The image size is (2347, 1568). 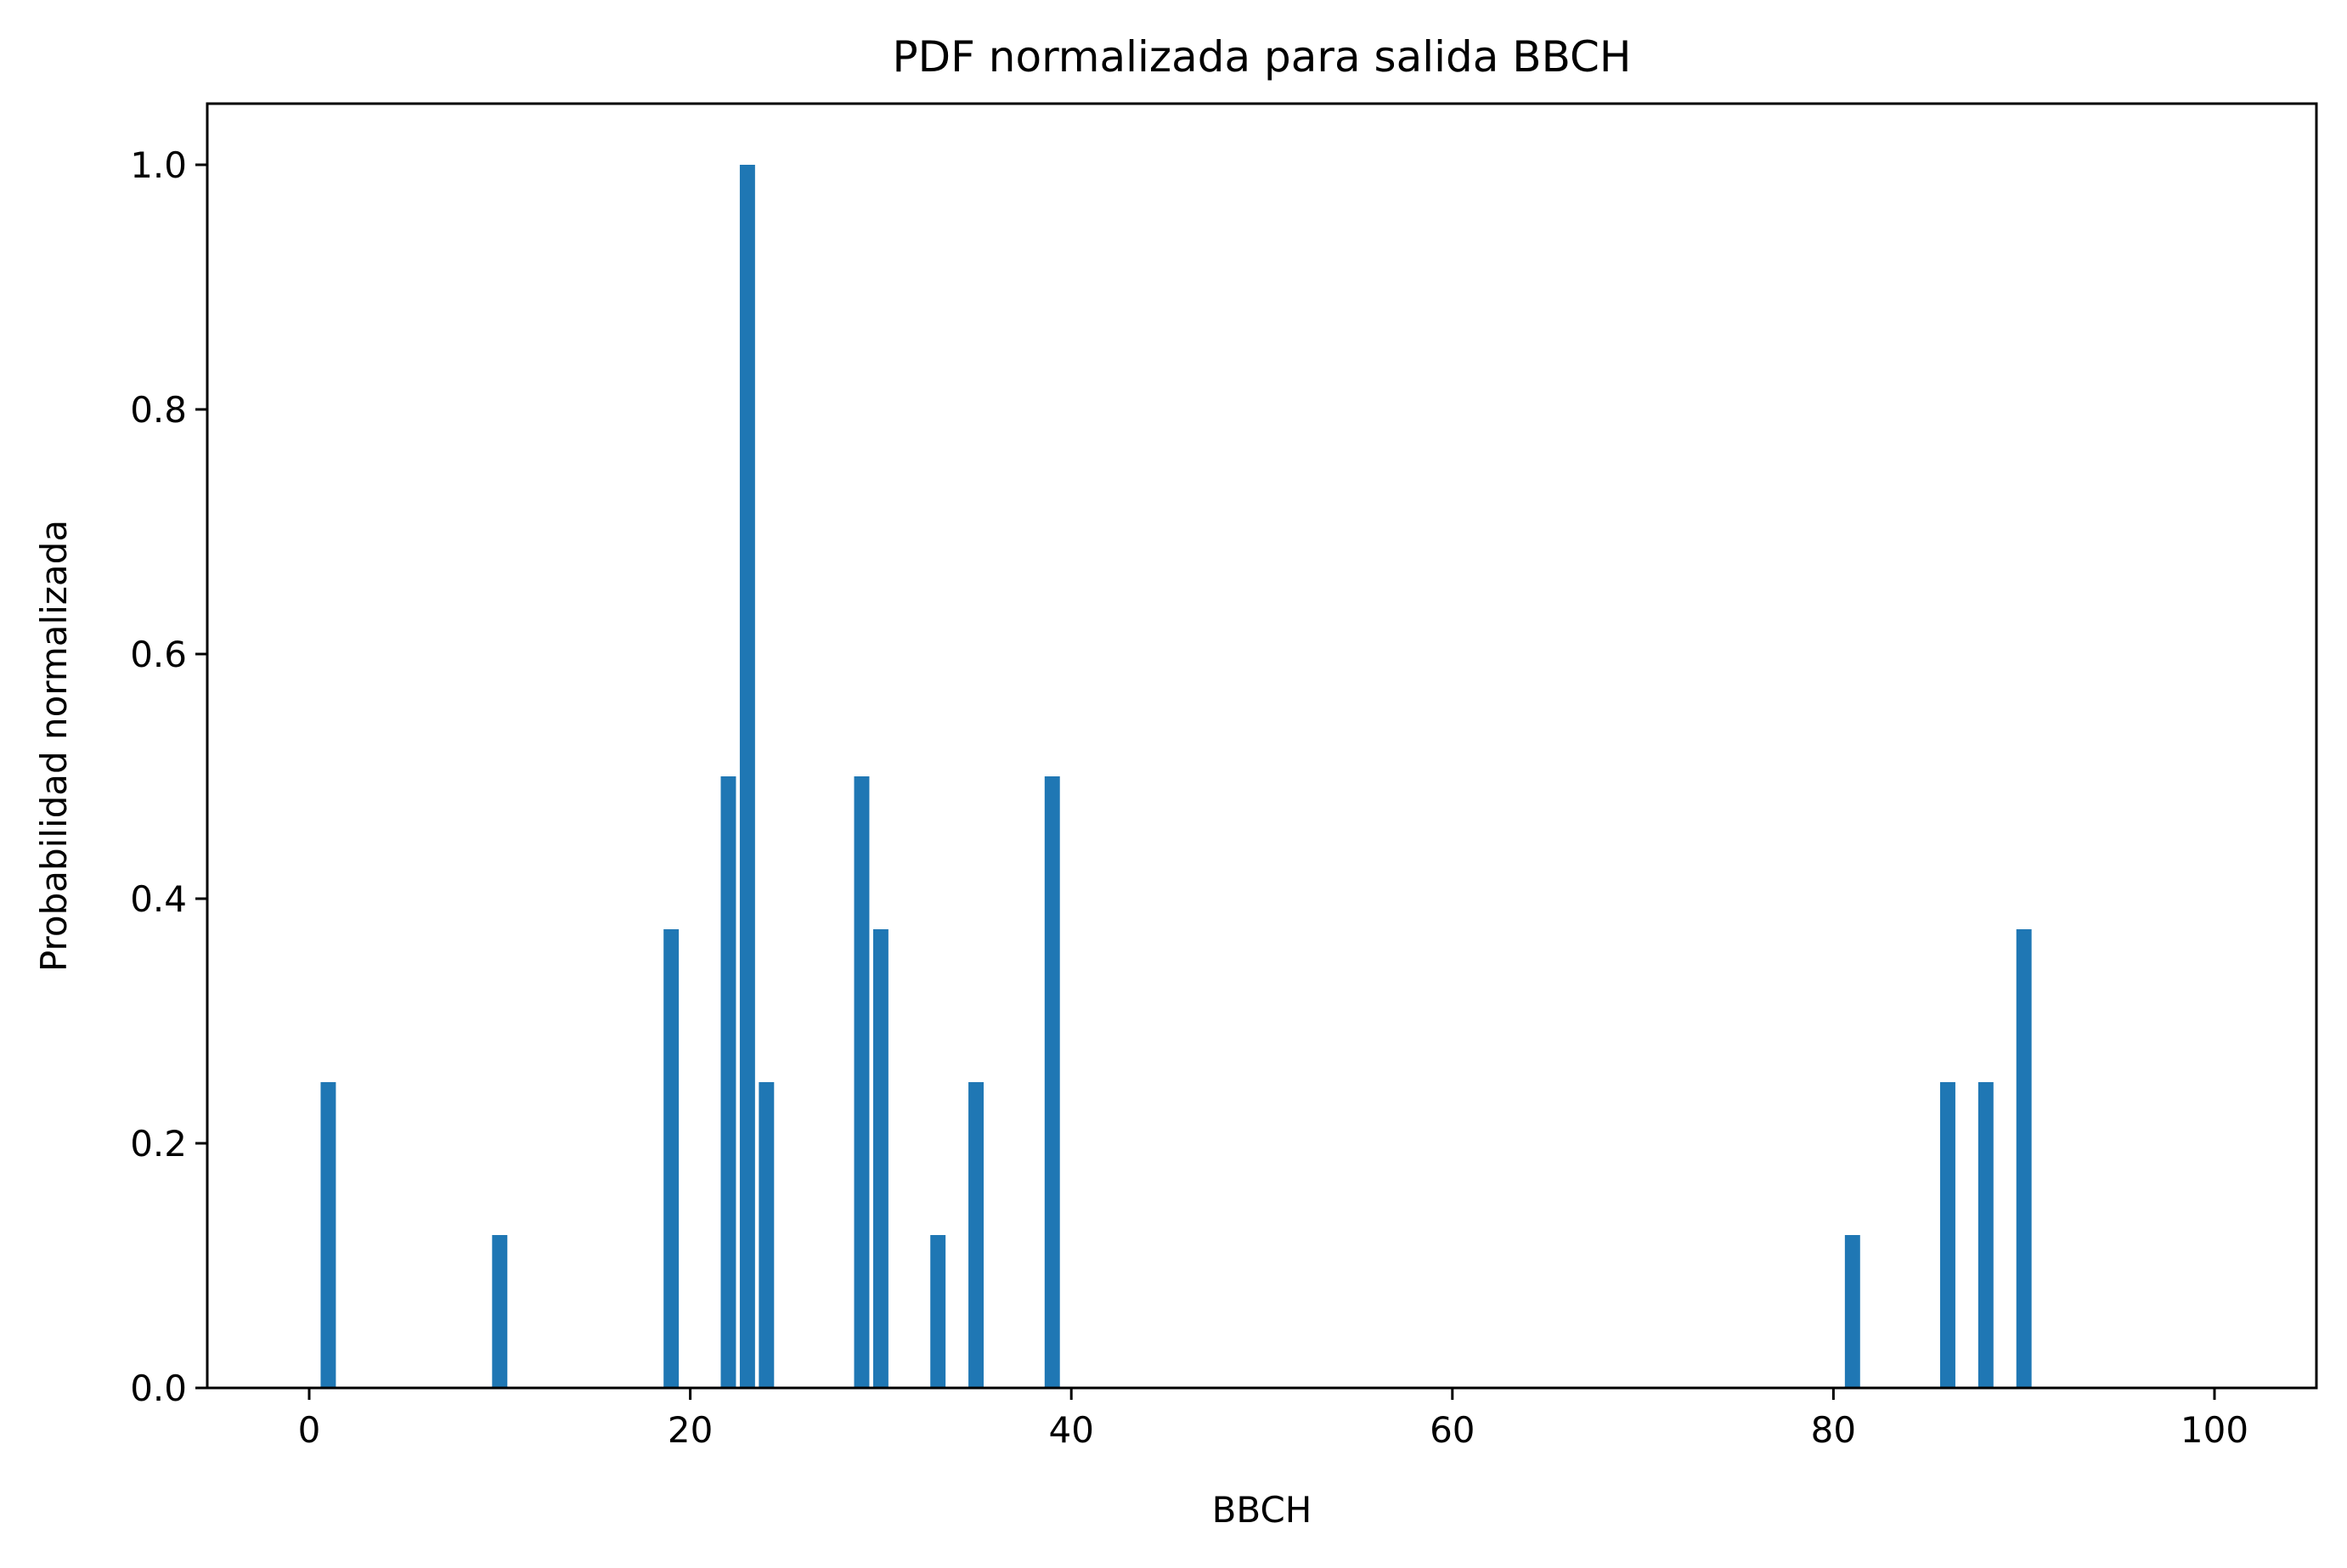 I want to click on y-axis-label: Probabilidad normalizada, so click(x=54, y=746).